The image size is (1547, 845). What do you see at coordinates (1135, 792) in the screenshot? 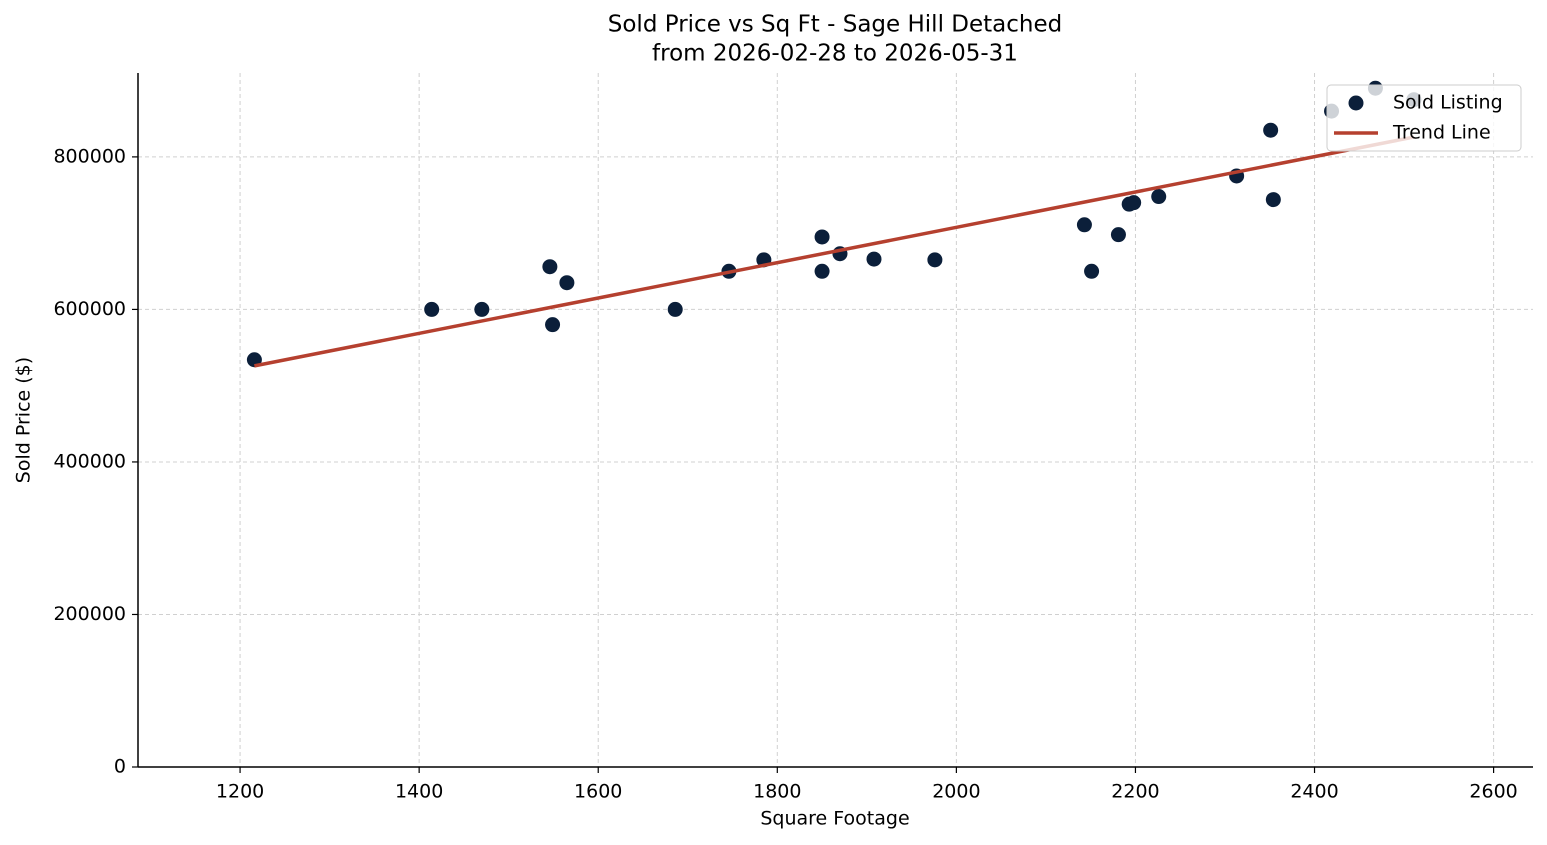
I see `x-tick-label: 2200` at bounding box center [1135, 792].